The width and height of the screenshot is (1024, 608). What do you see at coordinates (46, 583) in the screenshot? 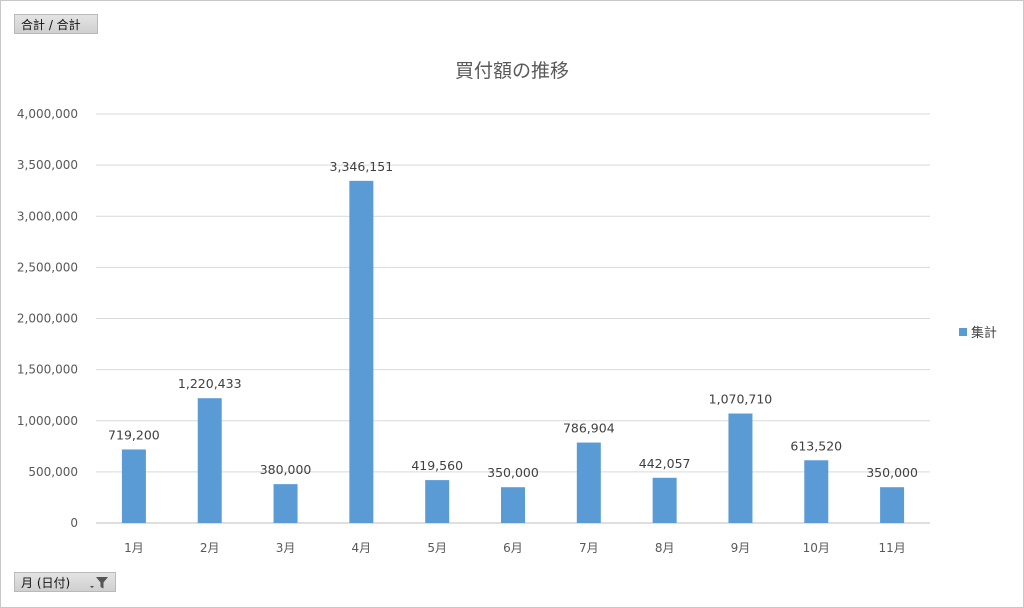
I see `axis-field-label: 月 (日付)` at bounding box center [46, 583].